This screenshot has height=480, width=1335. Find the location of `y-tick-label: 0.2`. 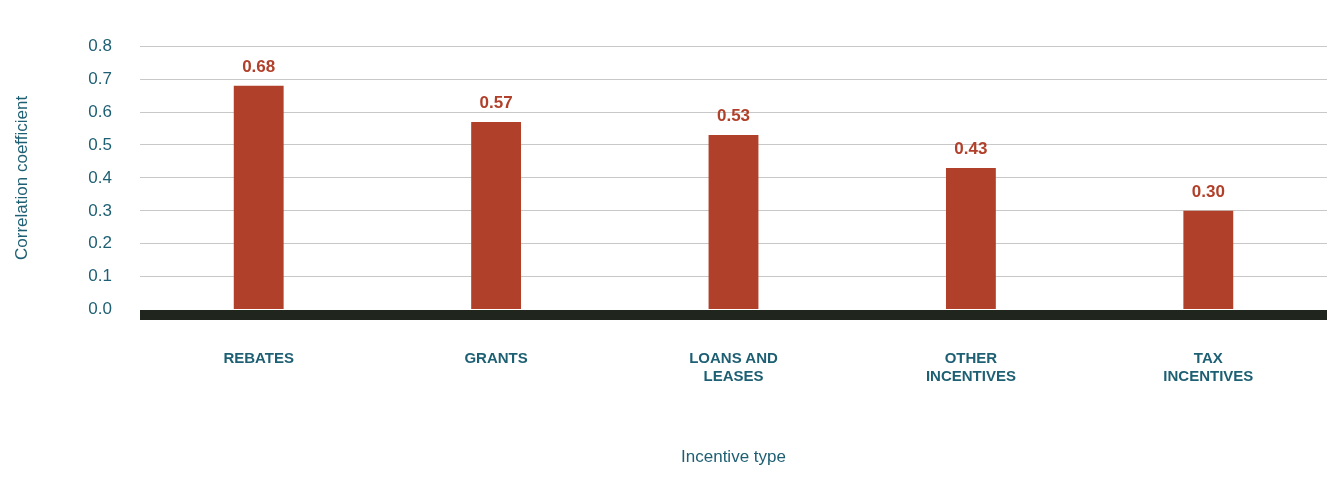

y-tick-label: 0.2 is located at coordinates (100, 243).